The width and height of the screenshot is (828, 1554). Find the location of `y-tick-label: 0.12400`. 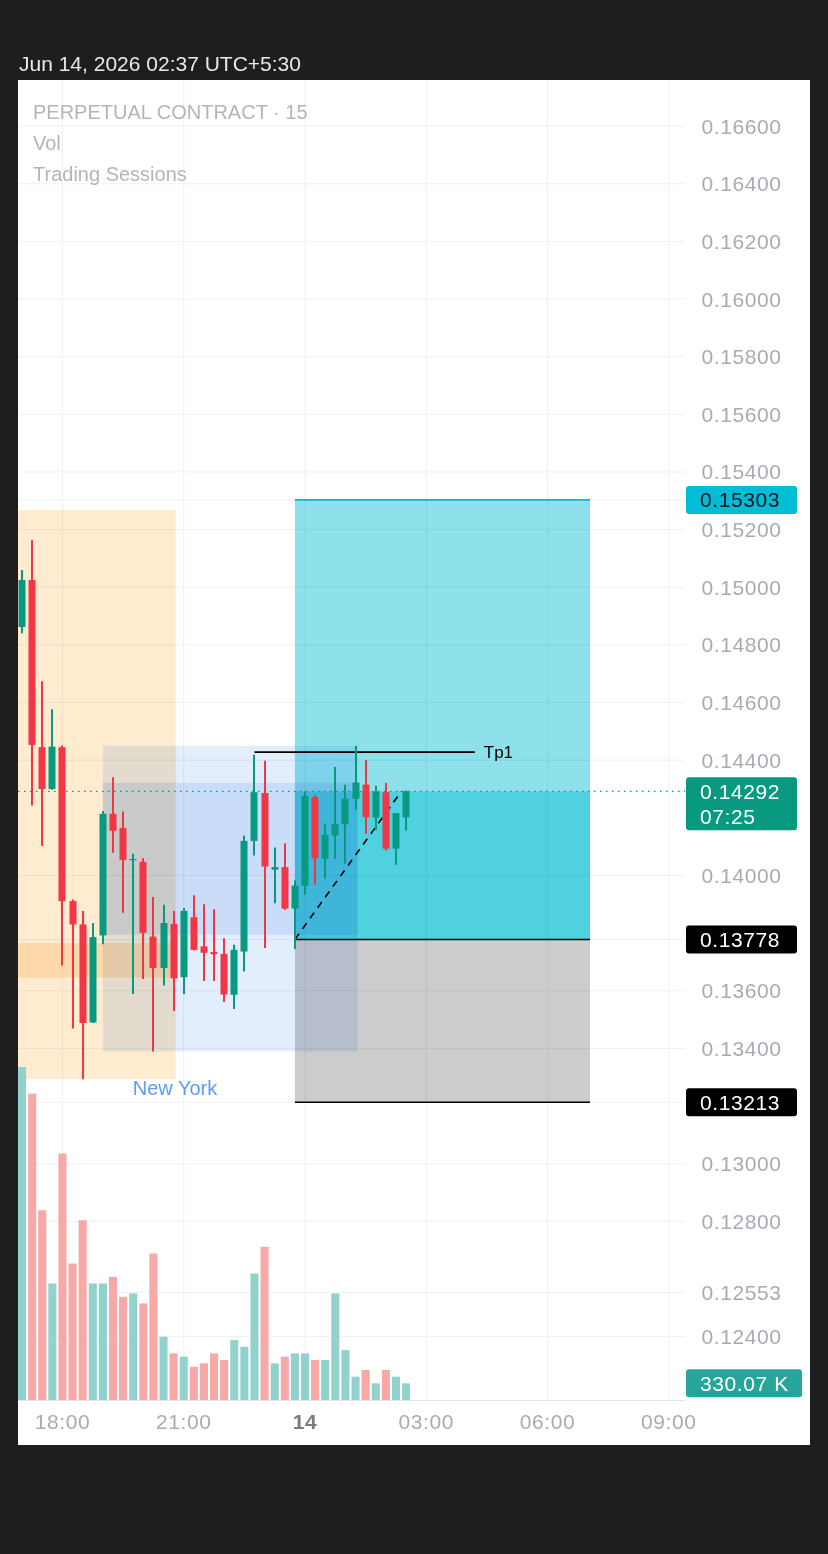

y-tick-label: 0.12400 is located at coordinates (741, 1337).